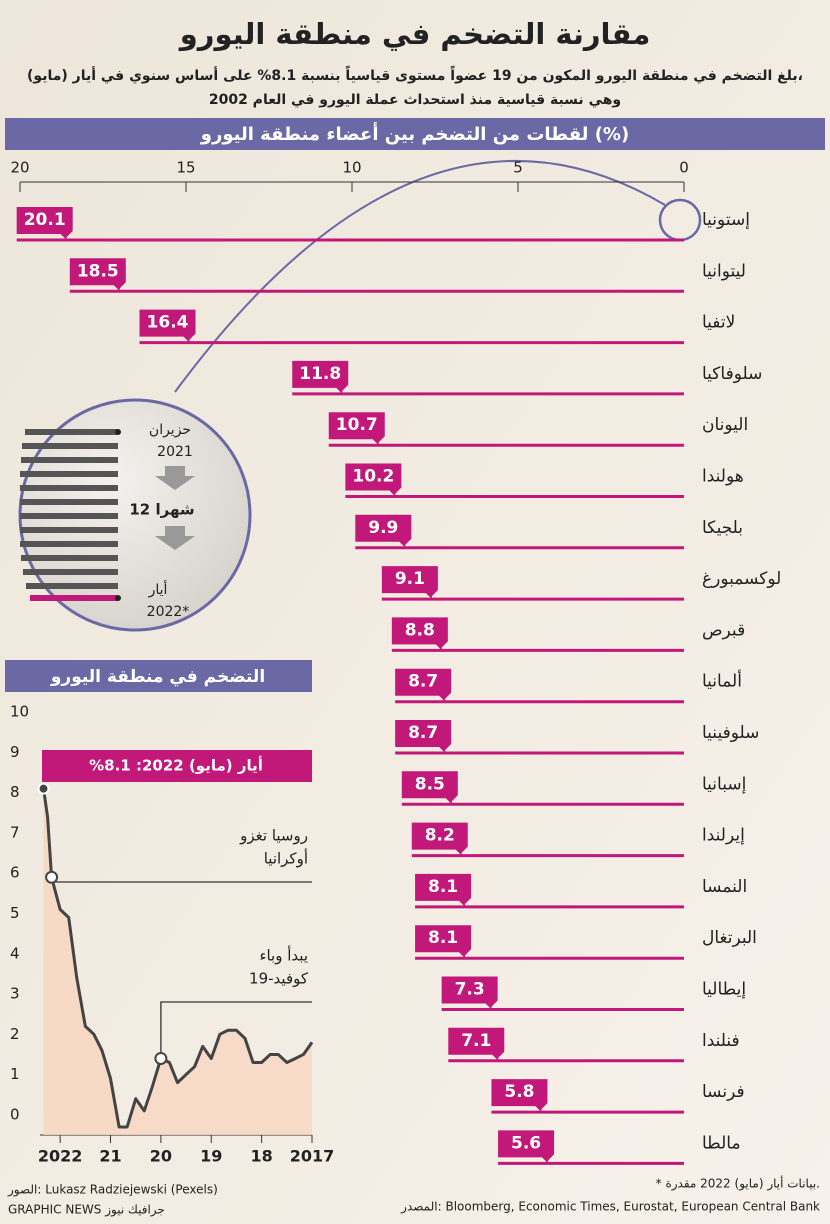  I want to click on y-tick-label: 1, so click(15, 1074).